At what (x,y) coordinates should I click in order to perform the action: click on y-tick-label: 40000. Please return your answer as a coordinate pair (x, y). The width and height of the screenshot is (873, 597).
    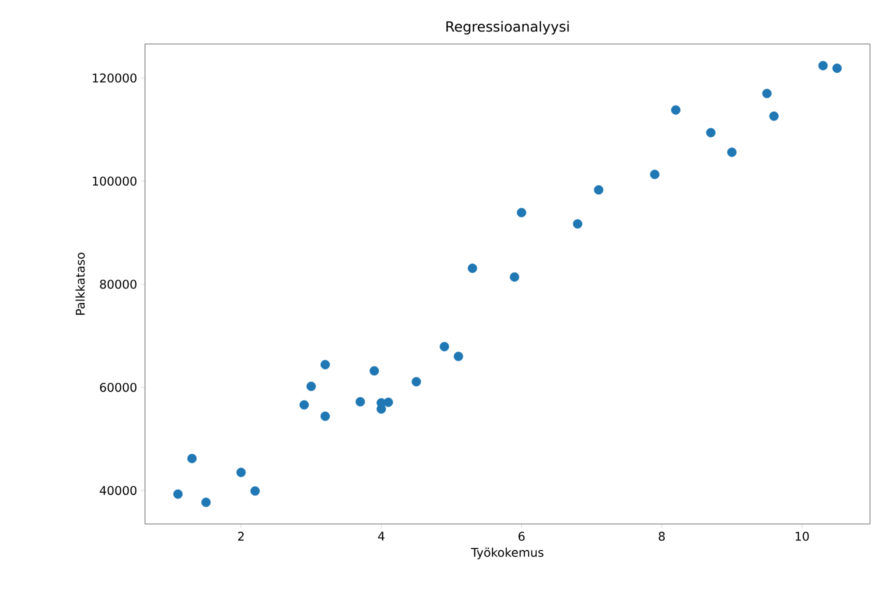
    Looking at the image, I should click on (118, 490).